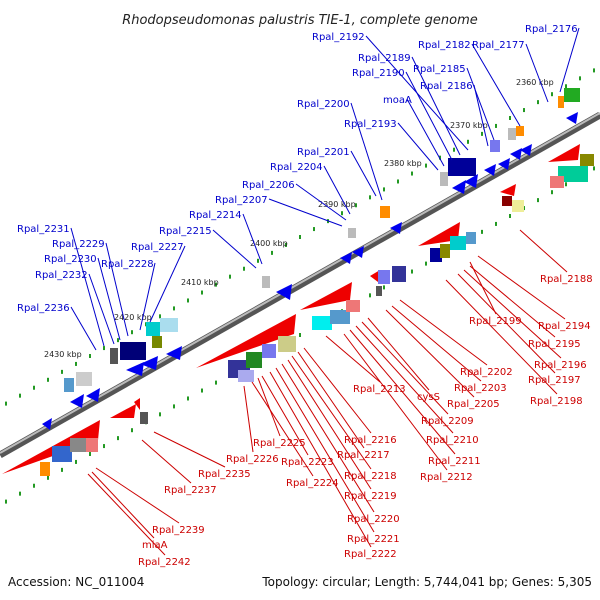 The height and width of the screenshot is (600, 600). Describe the element at coordinates (279, 443) in the screenshot. I see `gene-label: Rpal_2225` at that location.